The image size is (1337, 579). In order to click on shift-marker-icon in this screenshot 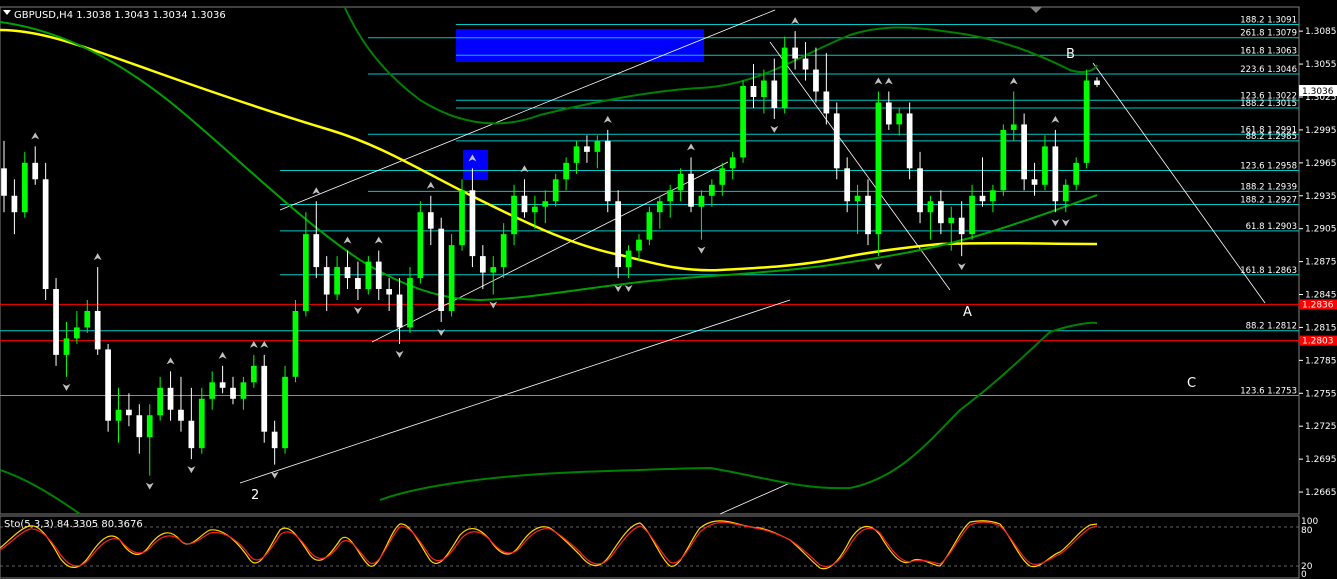, I will do `click(1036, 10)`.